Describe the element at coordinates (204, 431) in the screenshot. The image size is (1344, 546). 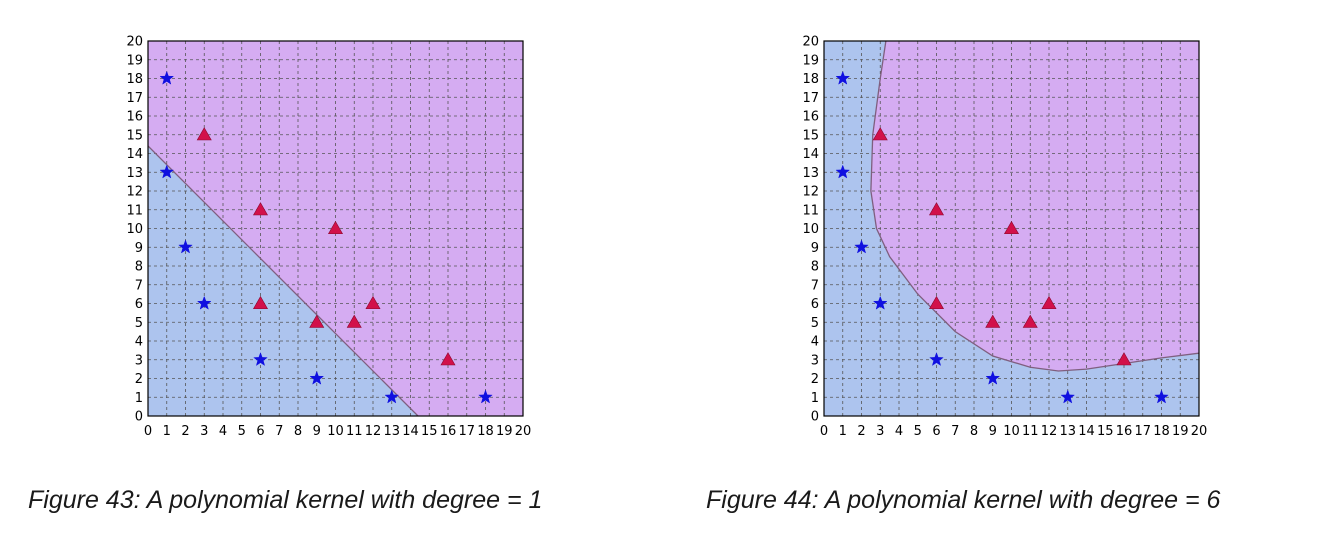
I see `chart1-x-tick-label: 3` at that location.